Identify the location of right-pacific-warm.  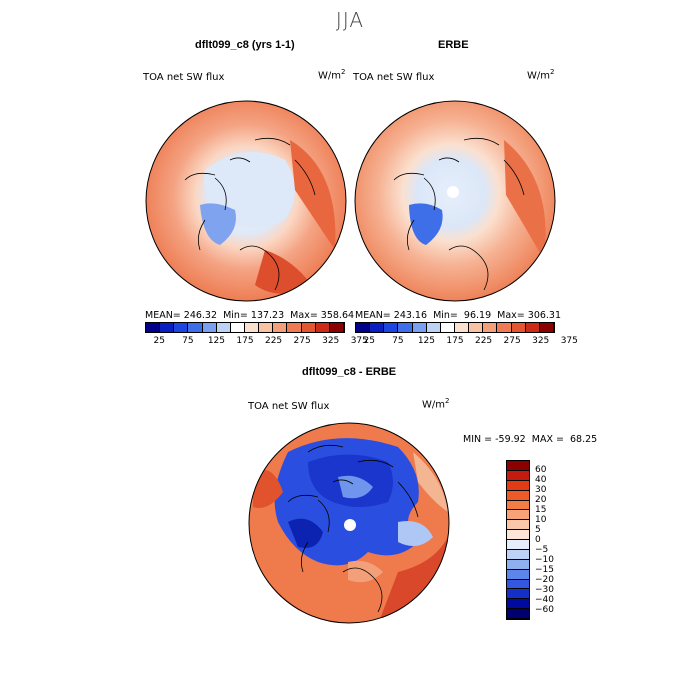
(525, 200).